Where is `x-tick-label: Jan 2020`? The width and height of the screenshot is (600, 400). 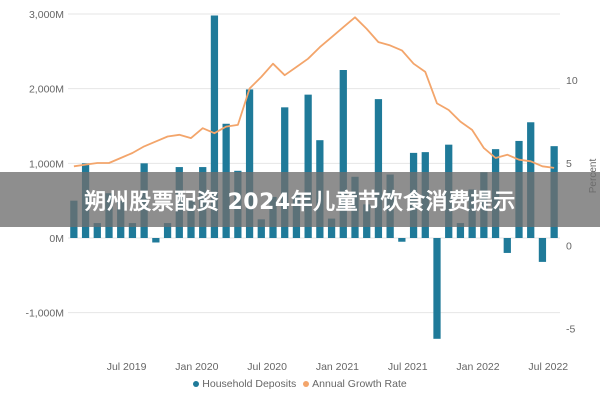 x-tick-label: Jan 2020 is located at coordinates (196, 367).